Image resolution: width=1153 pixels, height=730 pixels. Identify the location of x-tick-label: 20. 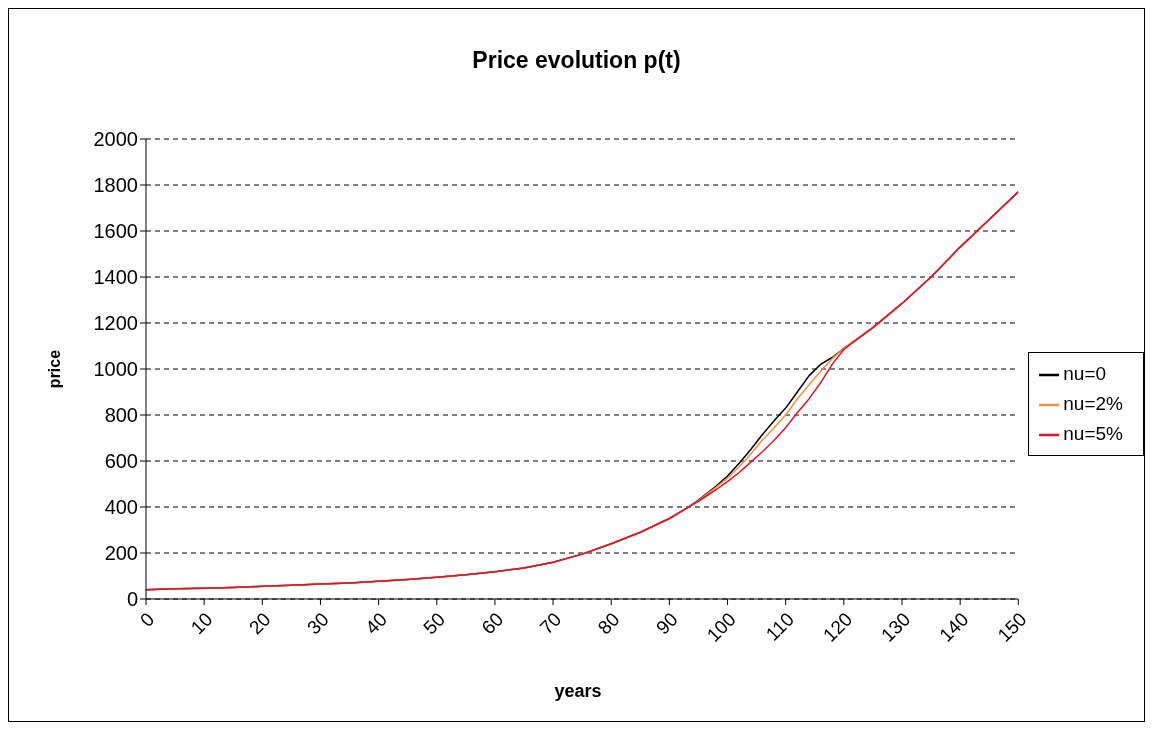
(259, 623).